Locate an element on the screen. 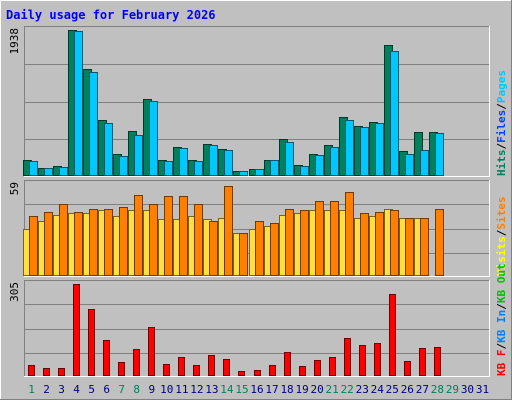 The height and width of the screenshot is (400, 512). x-tick-label-day-30: 30 is located at coordinates (467, 389).